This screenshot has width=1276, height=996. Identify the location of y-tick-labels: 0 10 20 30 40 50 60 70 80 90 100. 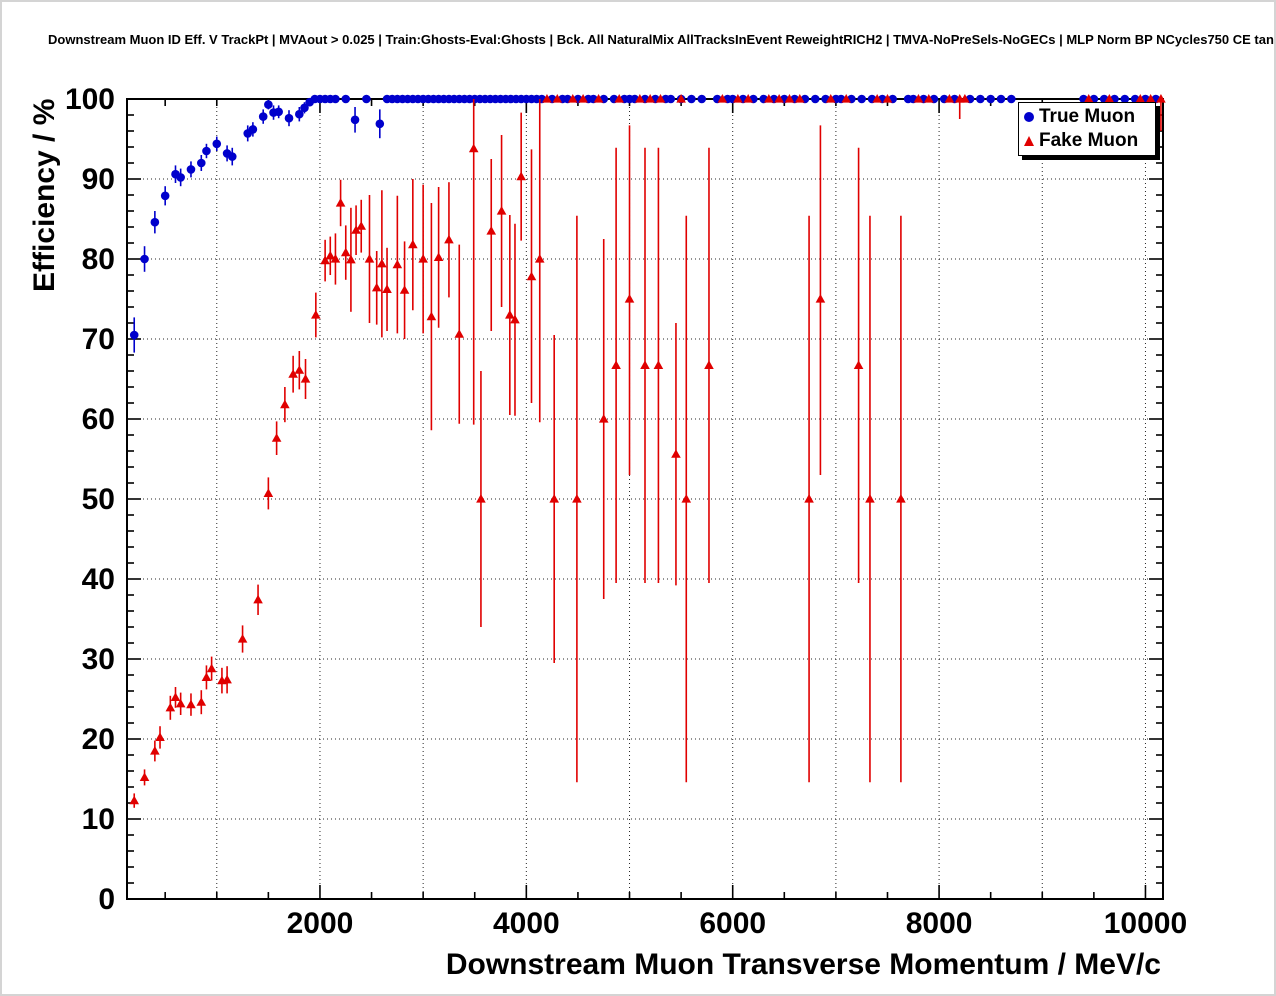
(90, 499).